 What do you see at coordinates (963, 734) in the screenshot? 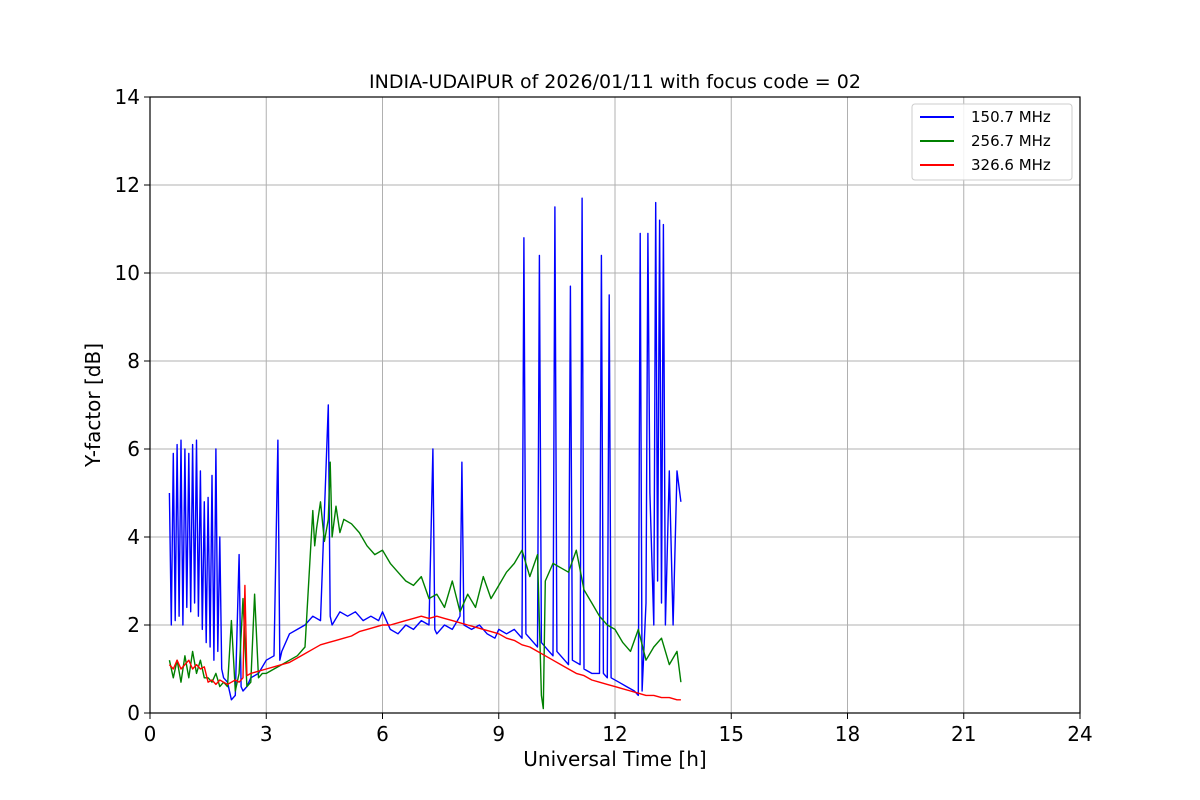
I see `x-tick-label: 21` at bounding box center [963, 734].